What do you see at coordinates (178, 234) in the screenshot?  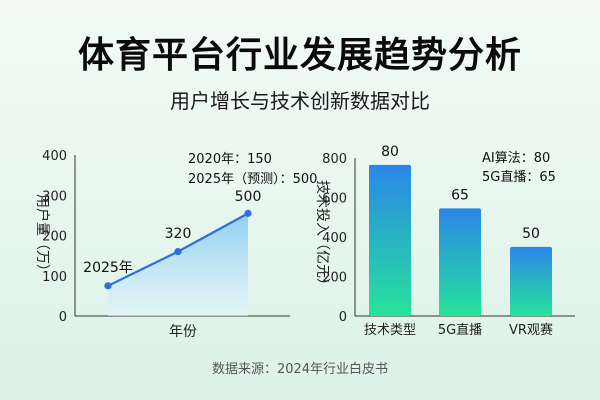 I see `point-label: 320` at bounding box center [178, 234].